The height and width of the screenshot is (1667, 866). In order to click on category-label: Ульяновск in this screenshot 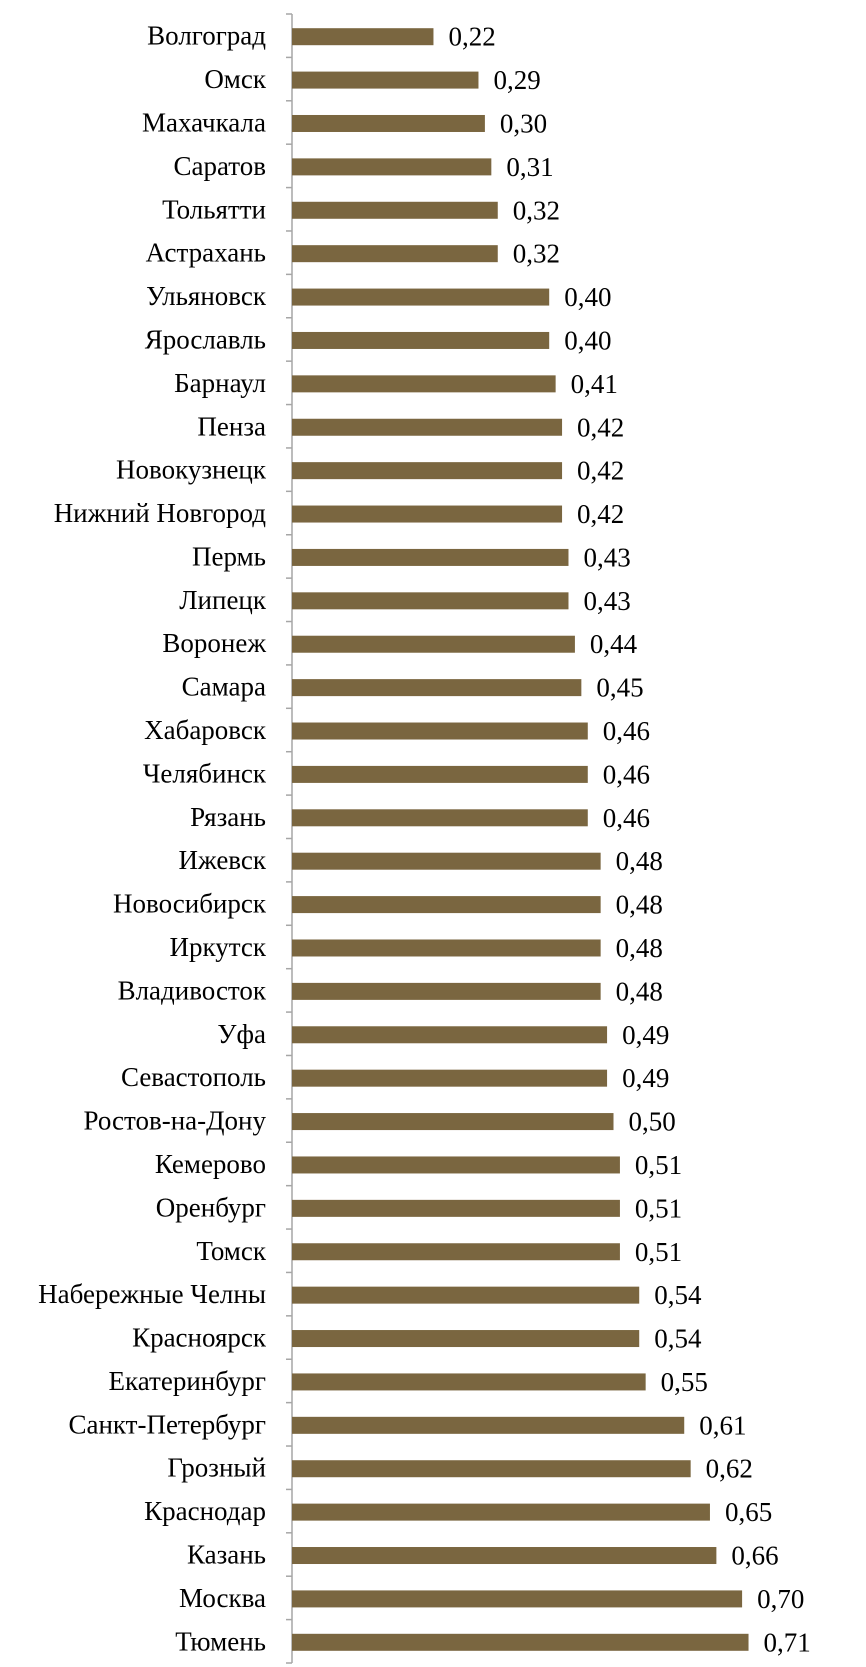, I will do `click(206, 296)`.